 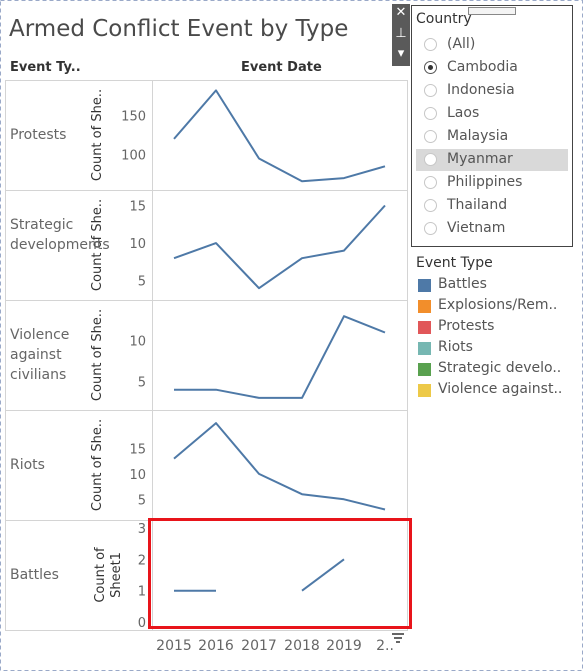 What do you see at coordinates (259, 646) in the screenshot?
I see `x-tick-label: 2017` at bounding box center [259, 646].